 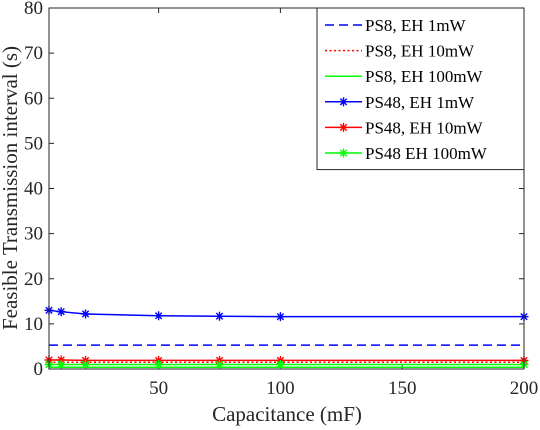 I want to click on legend-label: PS48 EH 100mW, so click(x=426, y=153).